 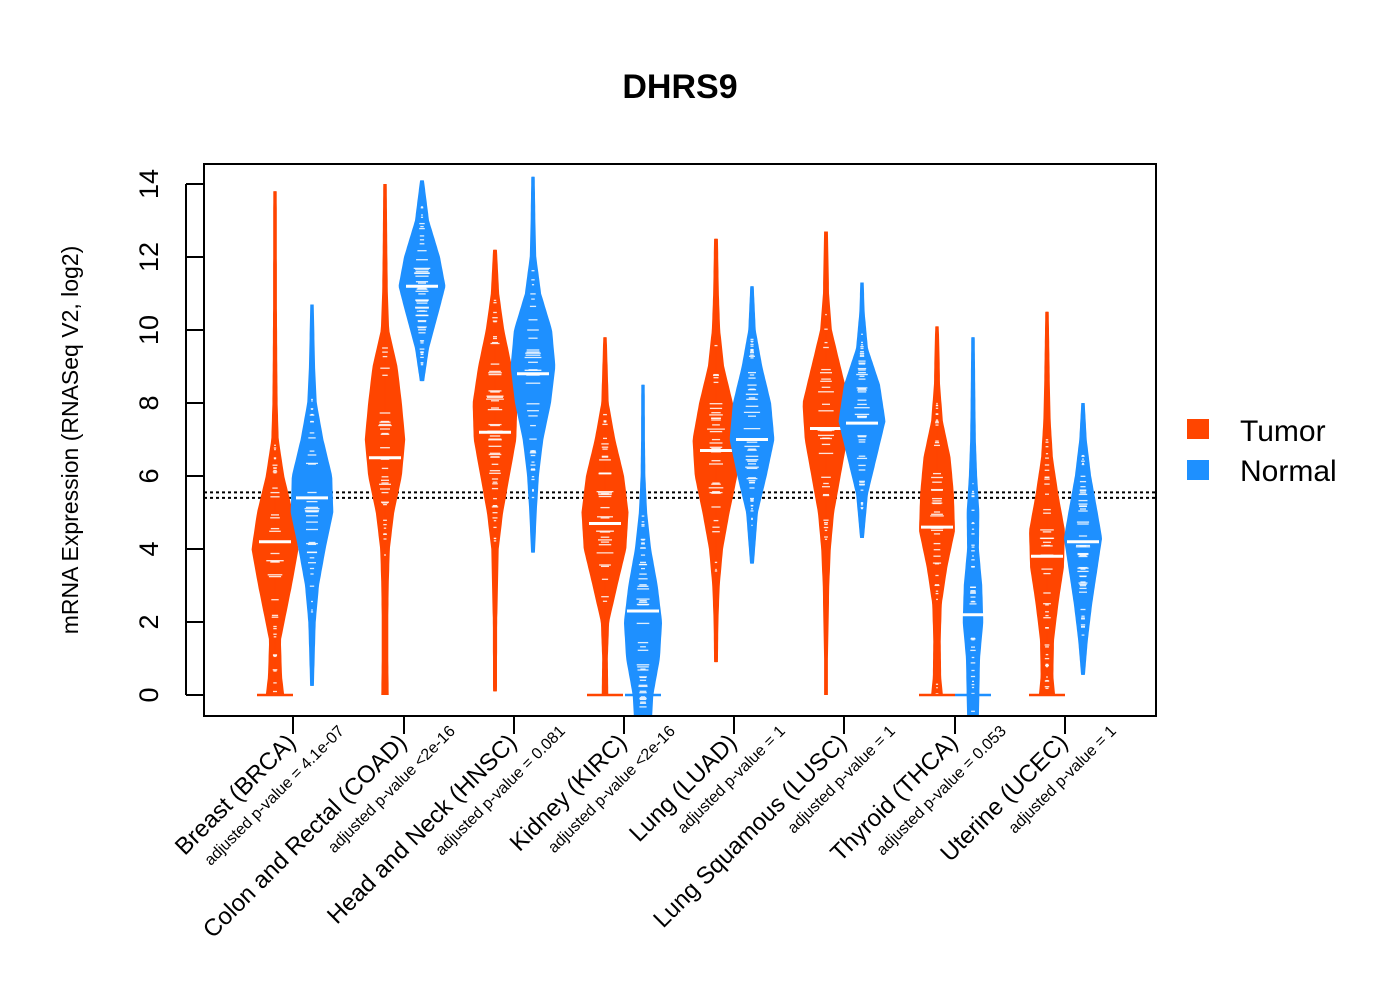 What do you see at coordinates (1262, 451) in the screenshot?
I see `legend: Tumor Normal` at bounding box center [1262, 451].